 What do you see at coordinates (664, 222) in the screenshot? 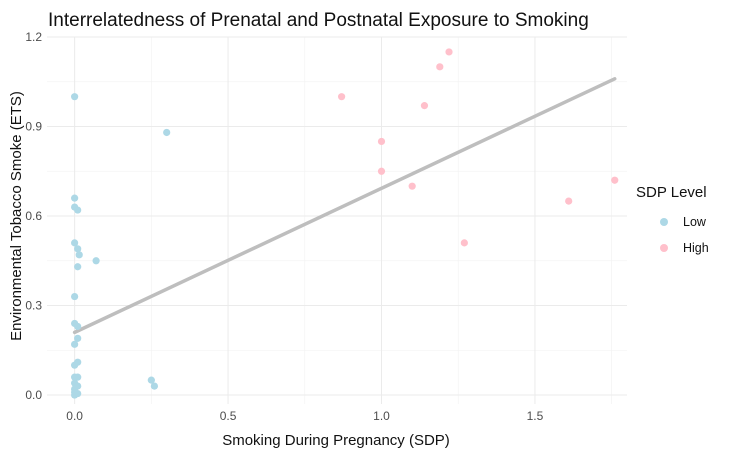
I see `legend-key-low` at bounding box center [664, 222].